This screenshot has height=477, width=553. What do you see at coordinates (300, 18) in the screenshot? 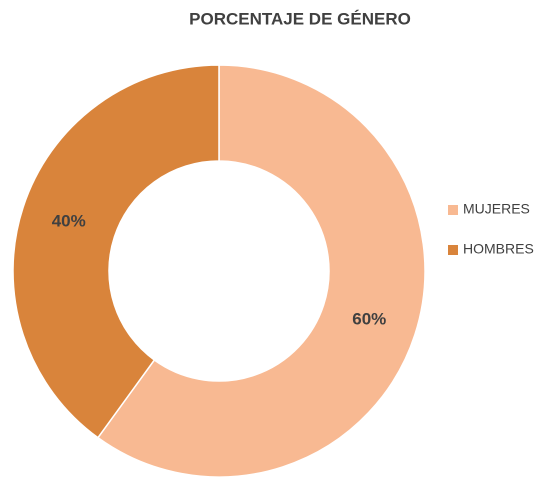
I see `chart-title: PORCENTAJE DE GÉNERO` at bounding box center [300, 18].